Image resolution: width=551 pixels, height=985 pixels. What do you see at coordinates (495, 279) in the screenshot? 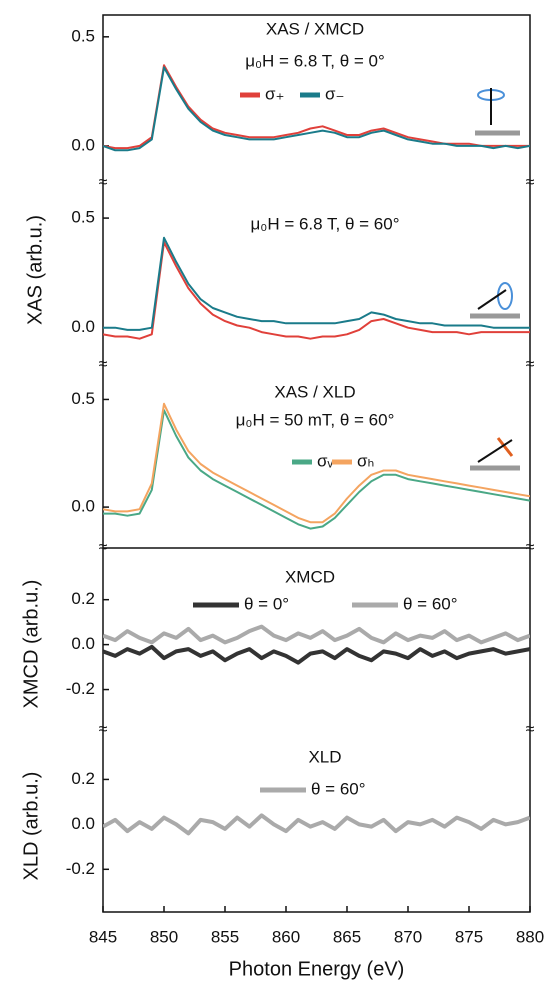
I see `icons` at bounding box center [495, 279].